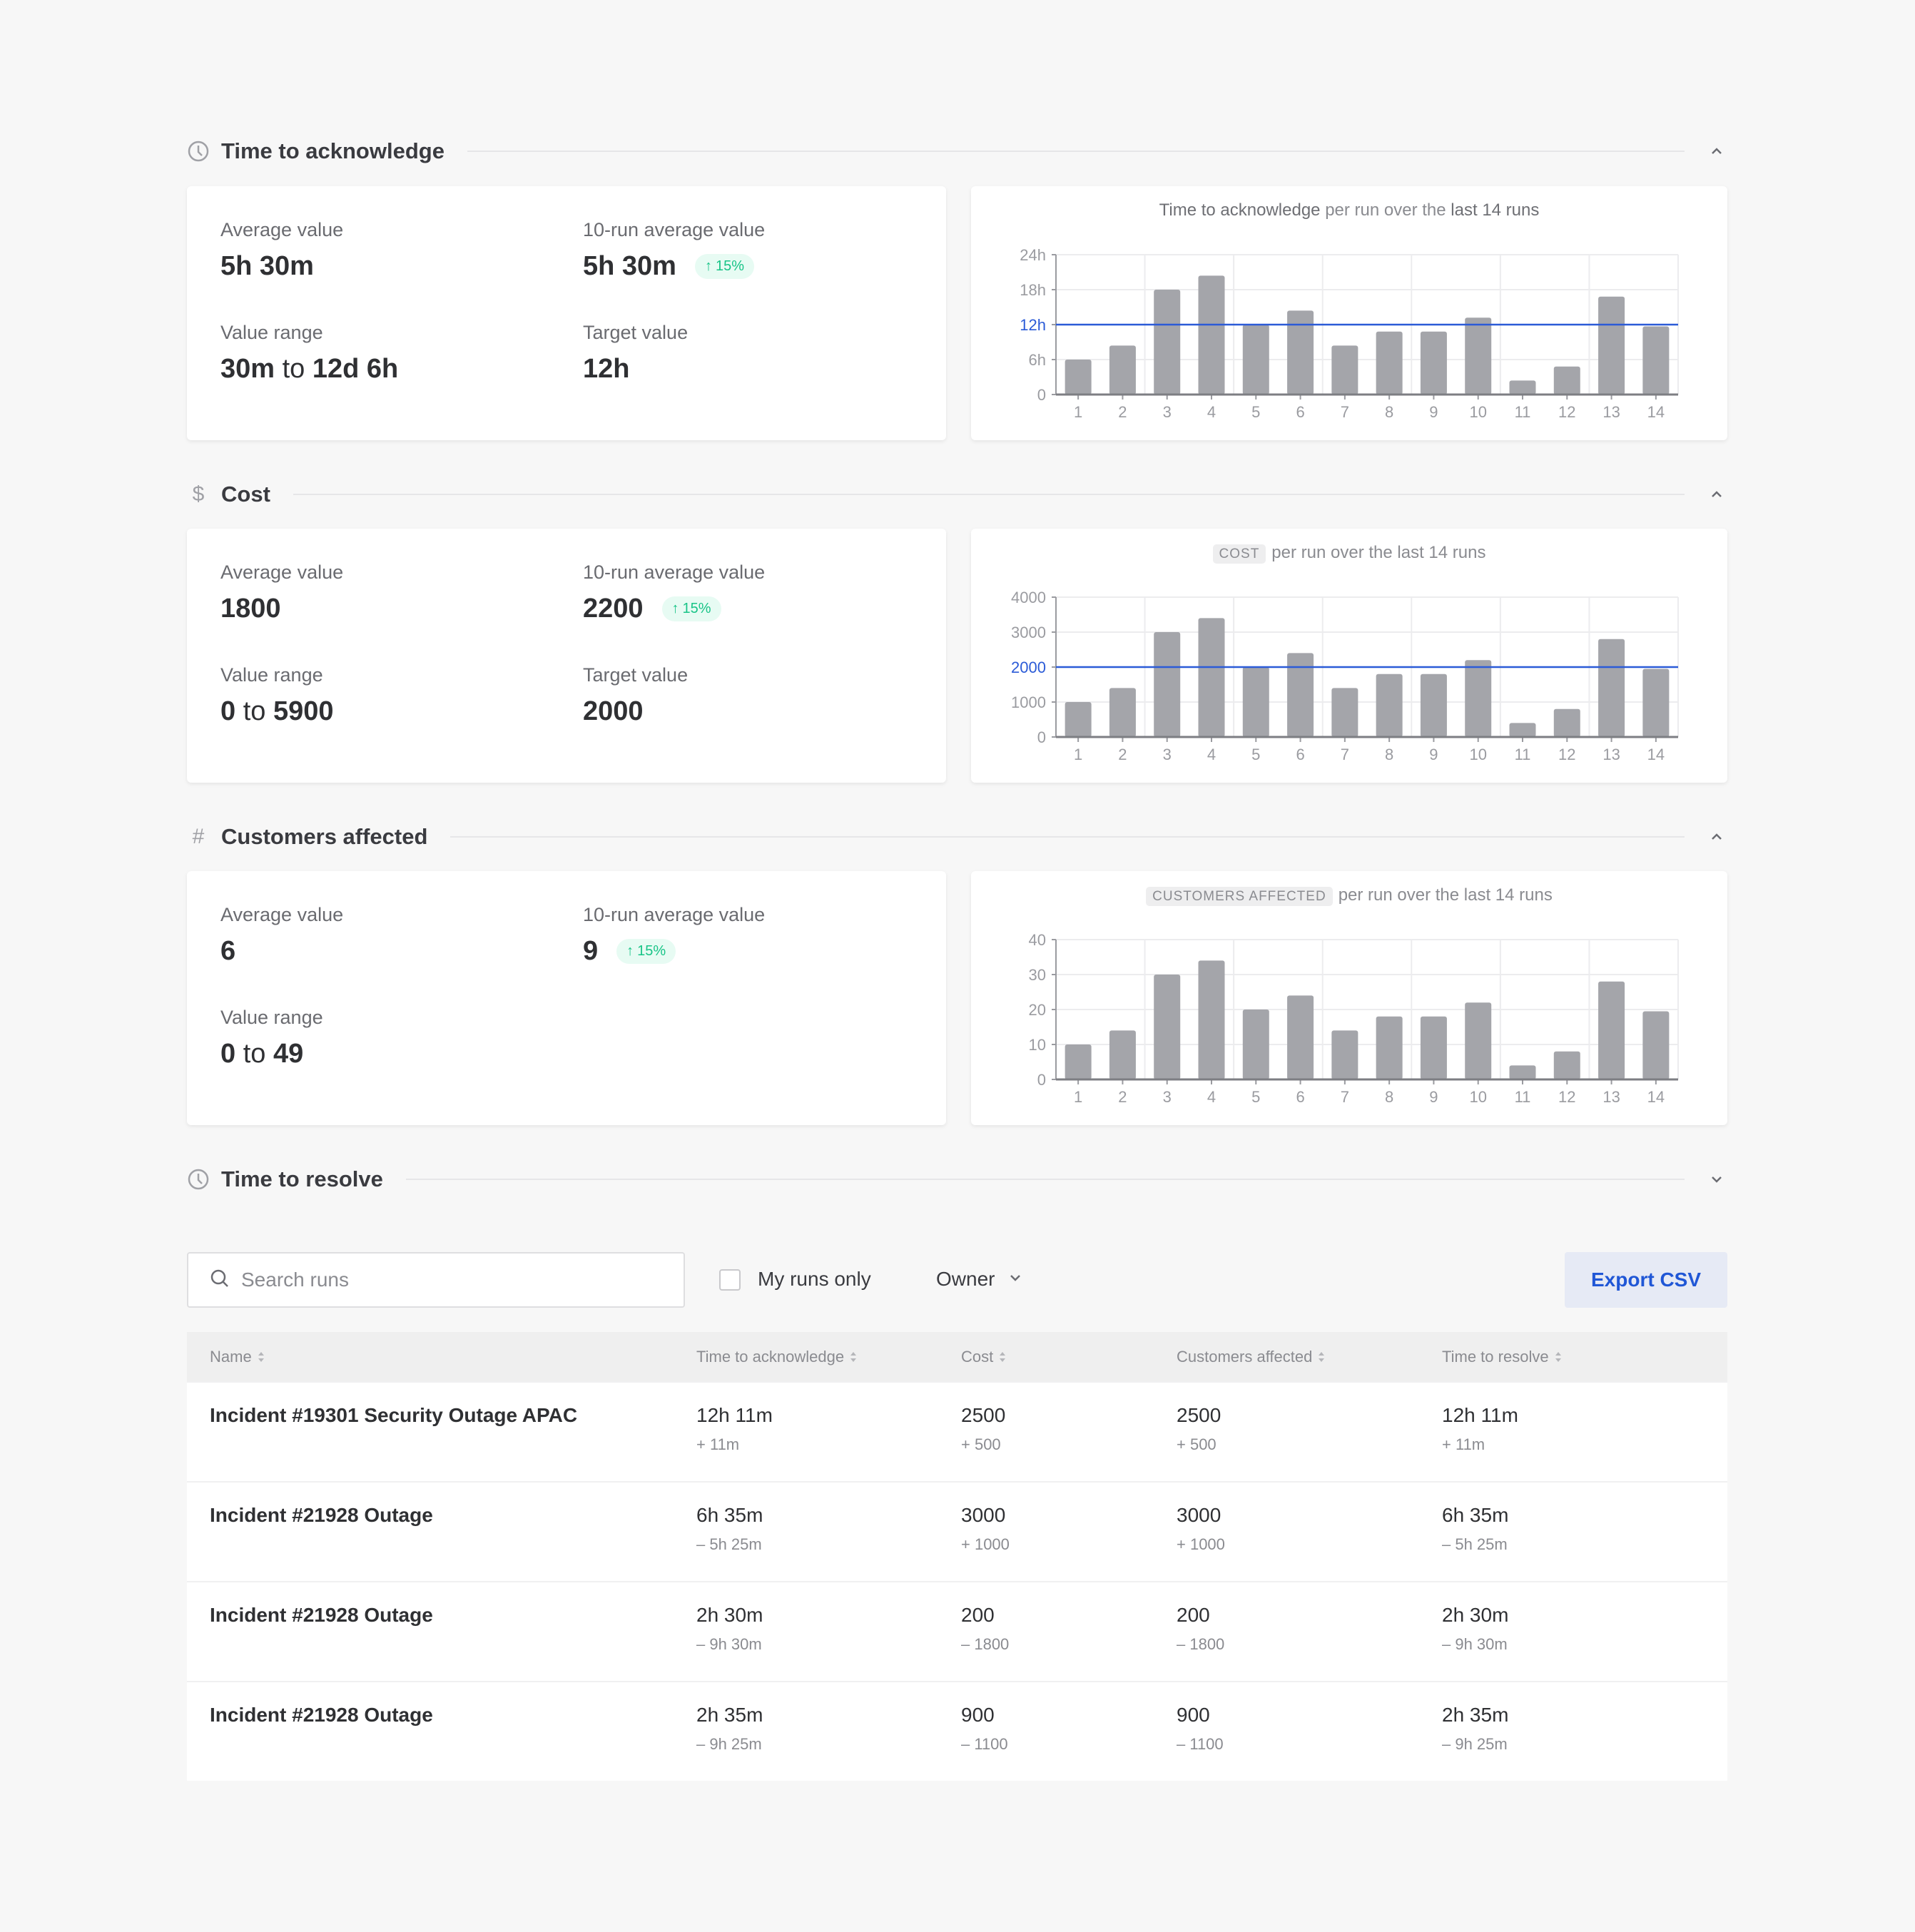  Describe the element at coordinates (613, 609) in the screenshot. I see `metric-value: 2200` at that location.